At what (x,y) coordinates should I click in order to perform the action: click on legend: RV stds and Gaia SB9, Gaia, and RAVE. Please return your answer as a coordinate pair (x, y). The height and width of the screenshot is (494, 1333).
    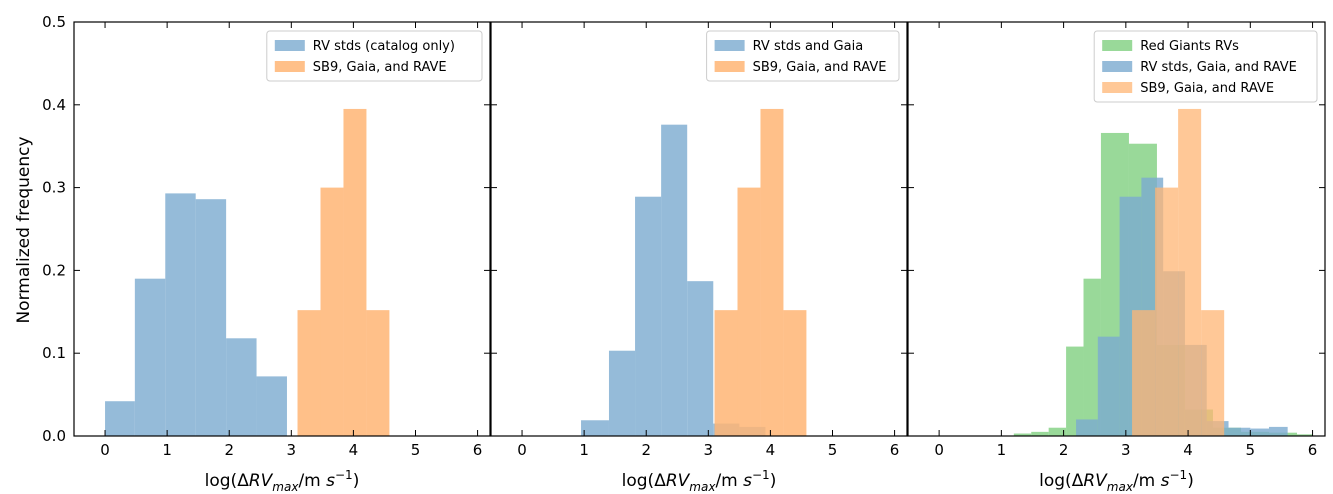
    Looking at the image, I should click on (803, 56).